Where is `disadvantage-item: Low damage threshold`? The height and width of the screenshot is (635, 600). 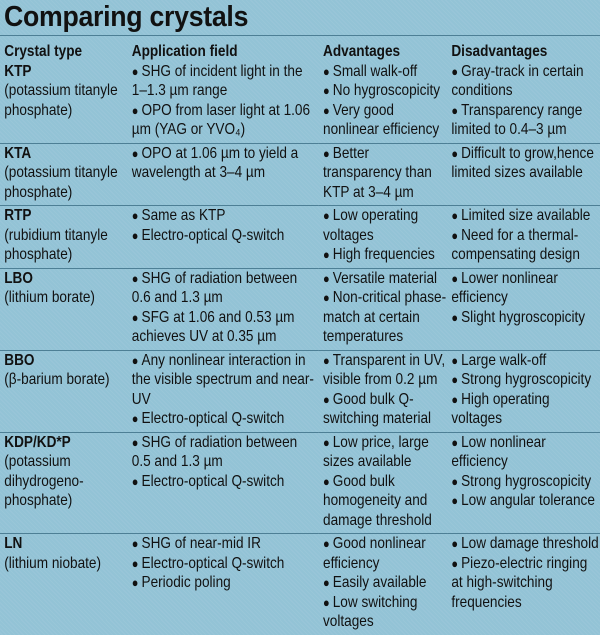
disadvantage-item: Low damage threshold is located at coordinates (525, 544).